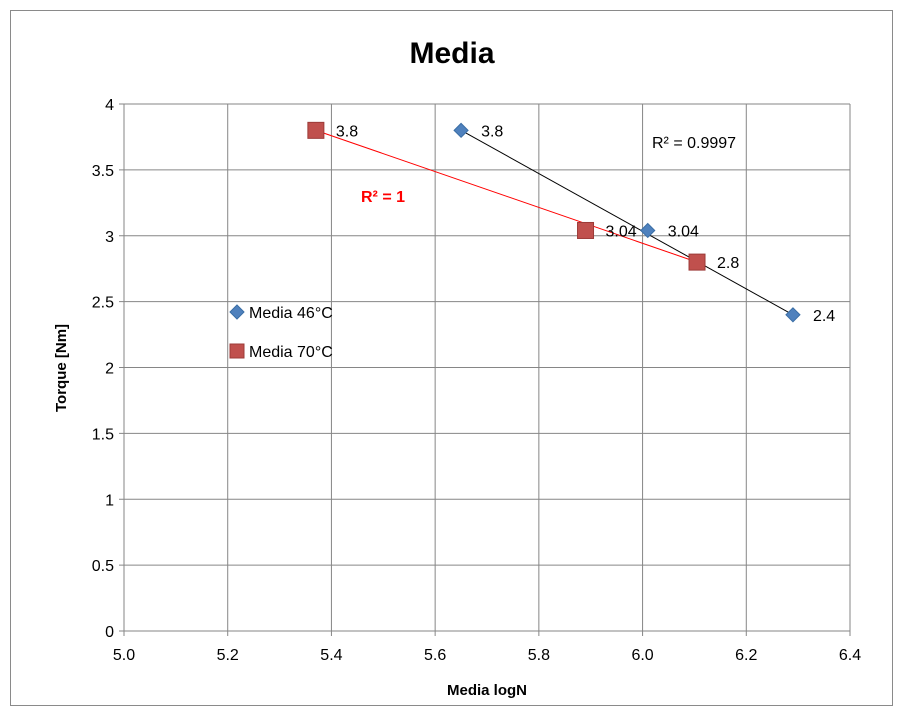 The height and width of the screenshot is (724, 915). Describe the element at coordinates (487, 690) in the screenshot. I see `x-axis-title: Media logN` at that location.